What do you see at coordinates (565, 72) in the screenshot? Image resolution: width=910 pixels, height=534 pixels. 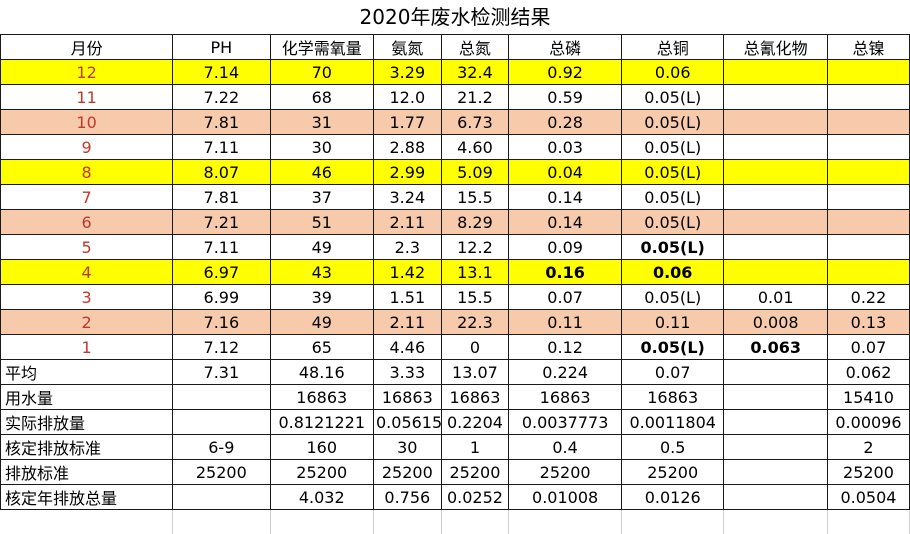 I see `value-cell: 0.92` at bounding box center [565, 72].